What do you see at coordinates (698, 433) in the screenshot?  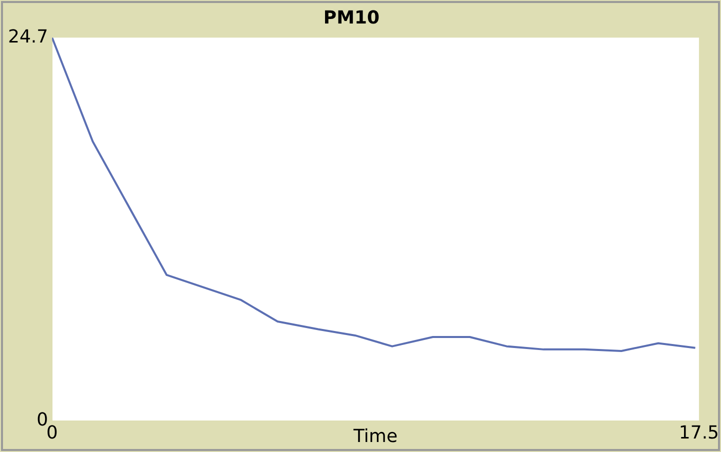 I see `x-tick-label: 17.5` at bounding box center [698, 433].